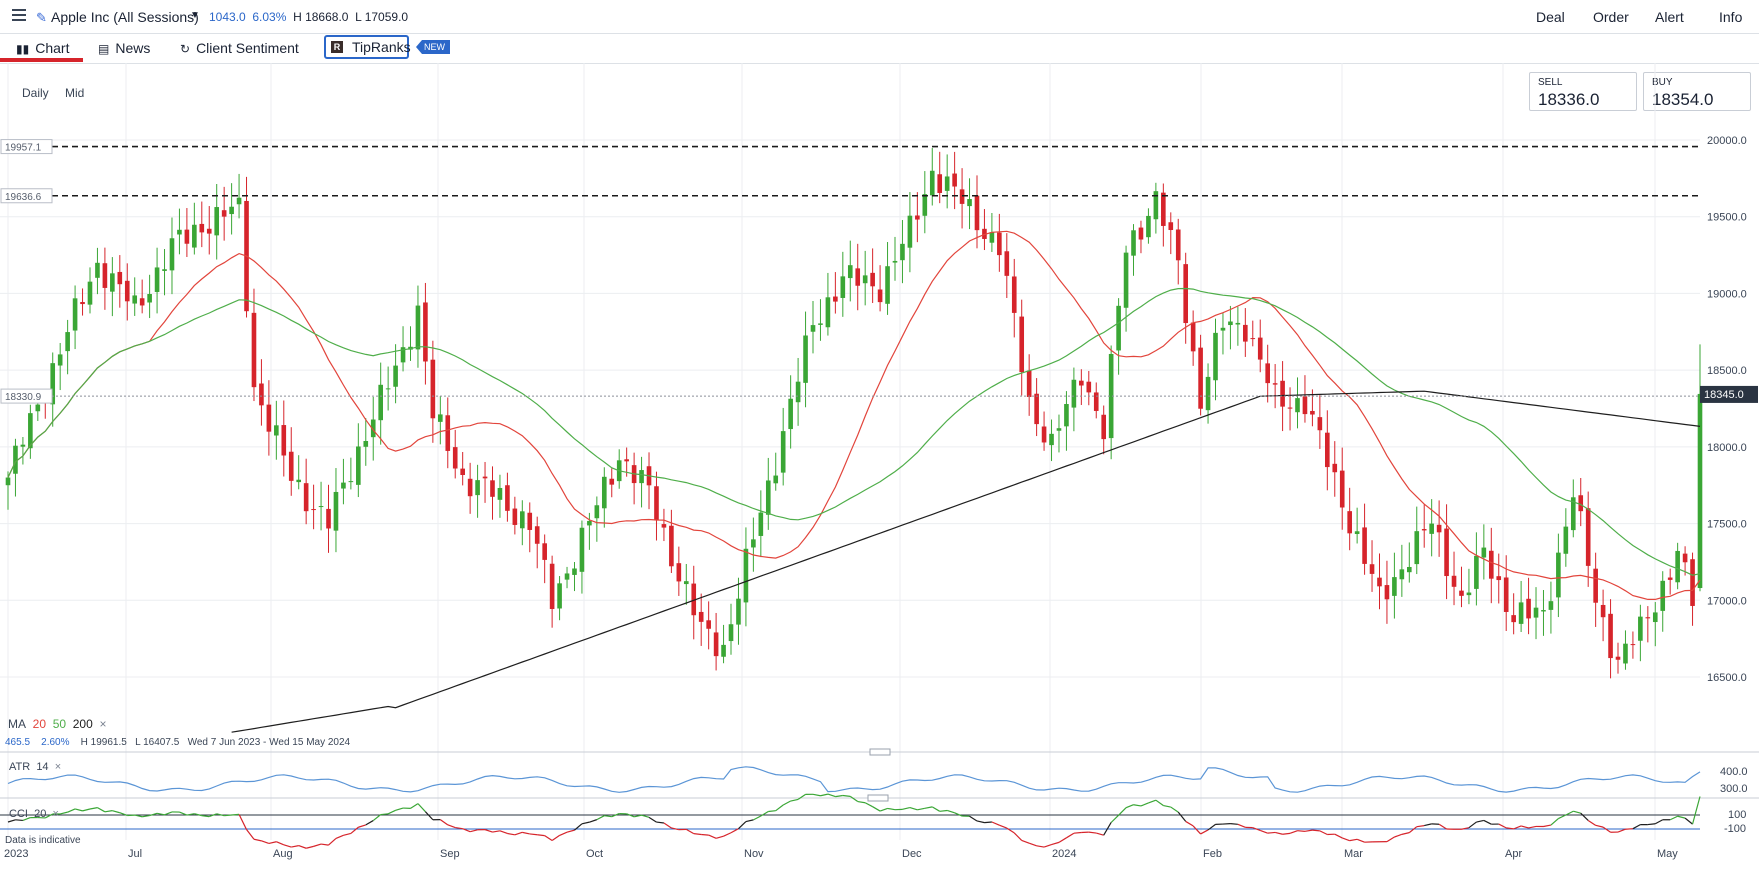  I want to click on atr-legend: ATR 14 ×, so click(35, 767).